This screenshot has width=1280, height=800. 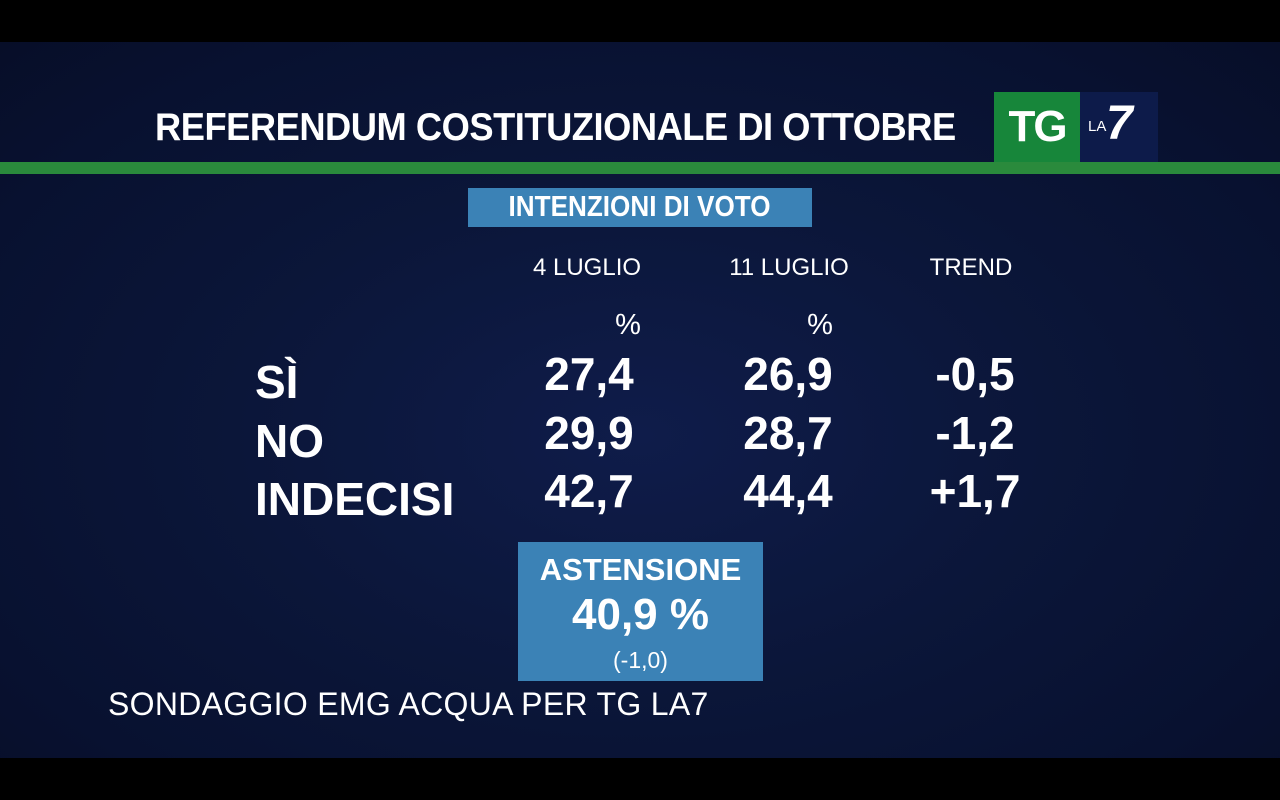 What do you see at coordinates (589, 491) in the screenshot?
I see `cell-indecisi-4-luglio: 42,7` at bounding box center [589, 491].